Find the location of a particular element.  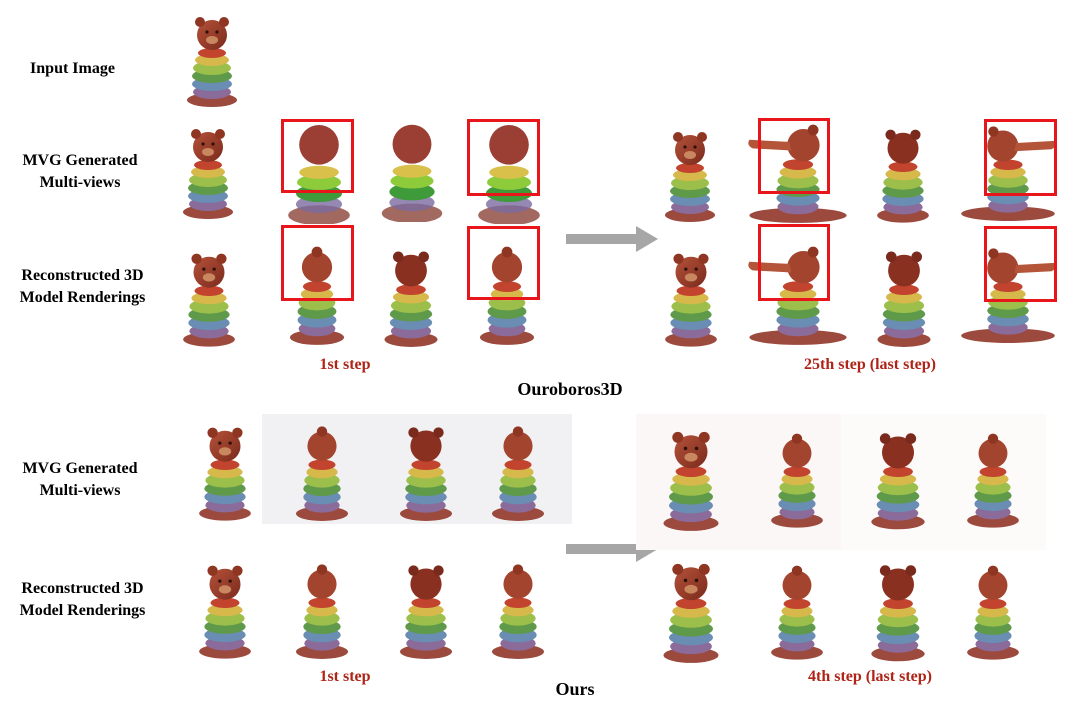

ouro-recon-step25-view1 is located at coordinates (691, 296).